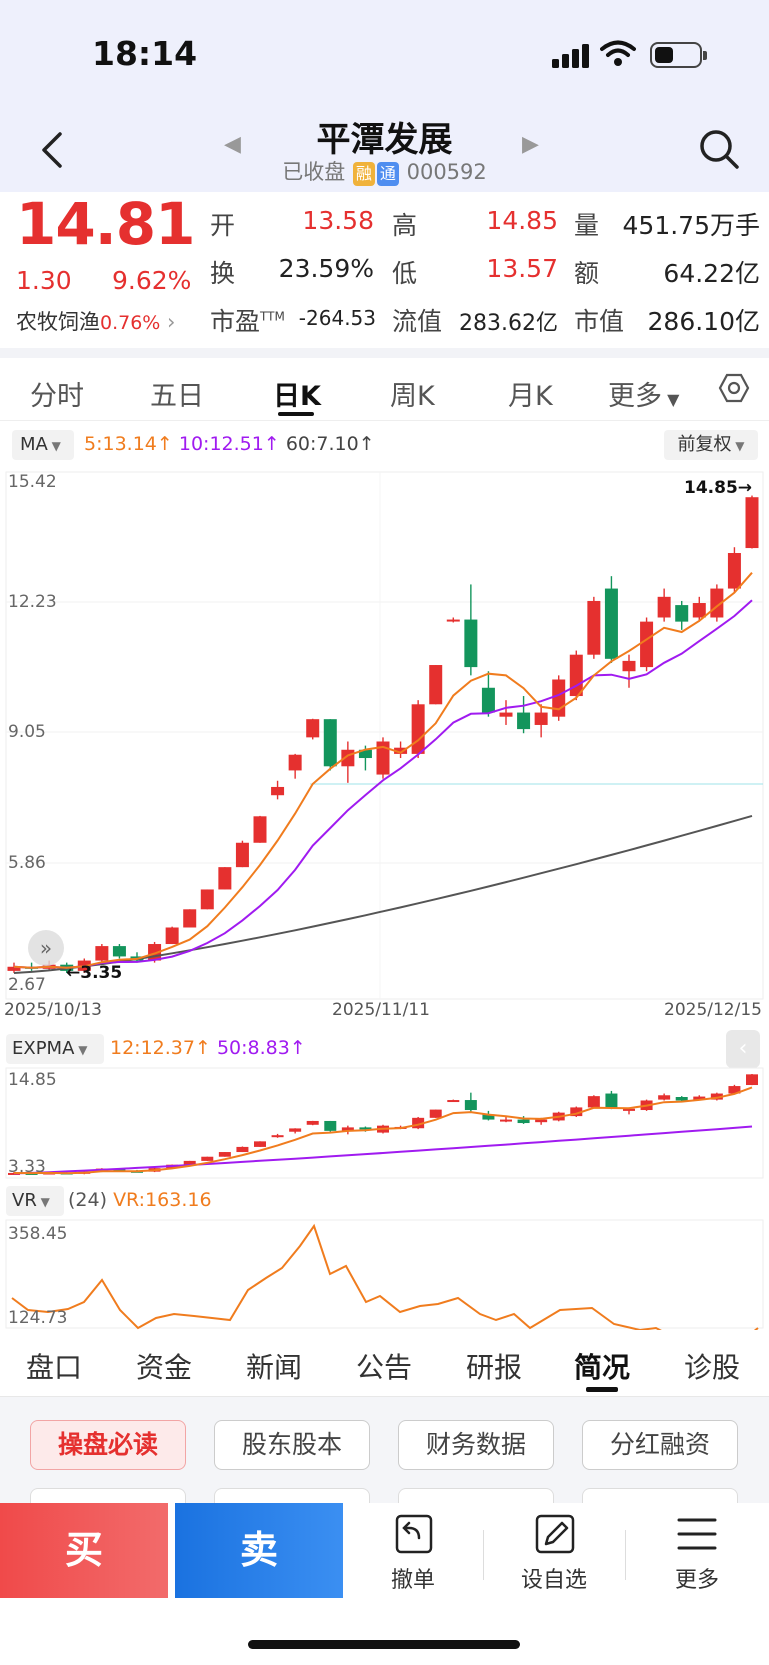 The height and width of the screenshot is (1665, 769). Describe the element at coordinates (94, 973) in the screenshot. I see `low-price-marker: ←3.35` at that location.